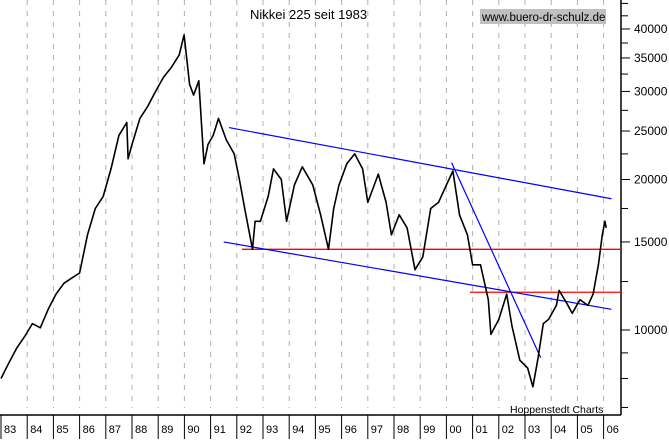 The width and height of the screenshot is (669, 444). I want to click on x-tick-label: 88, so click(141, 430).